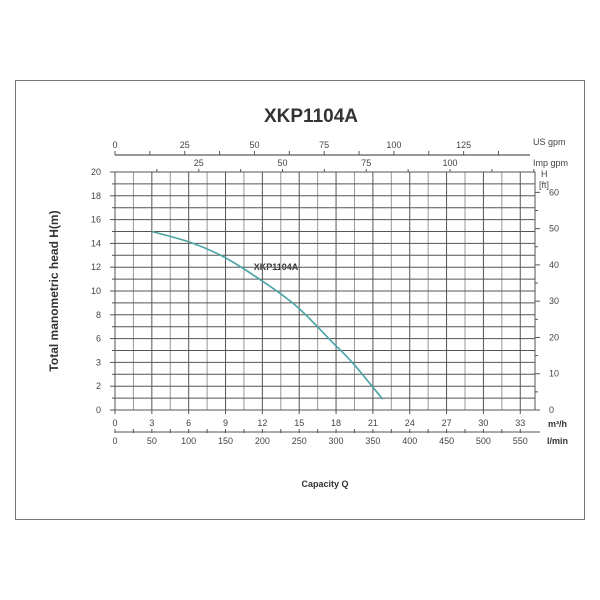 This screenshot has height=600, width=600. What do you see at coordinates (483, 441) in the screenshot?
I see `x-tick-label-lmin: 500` at bounding box center [483, 441].